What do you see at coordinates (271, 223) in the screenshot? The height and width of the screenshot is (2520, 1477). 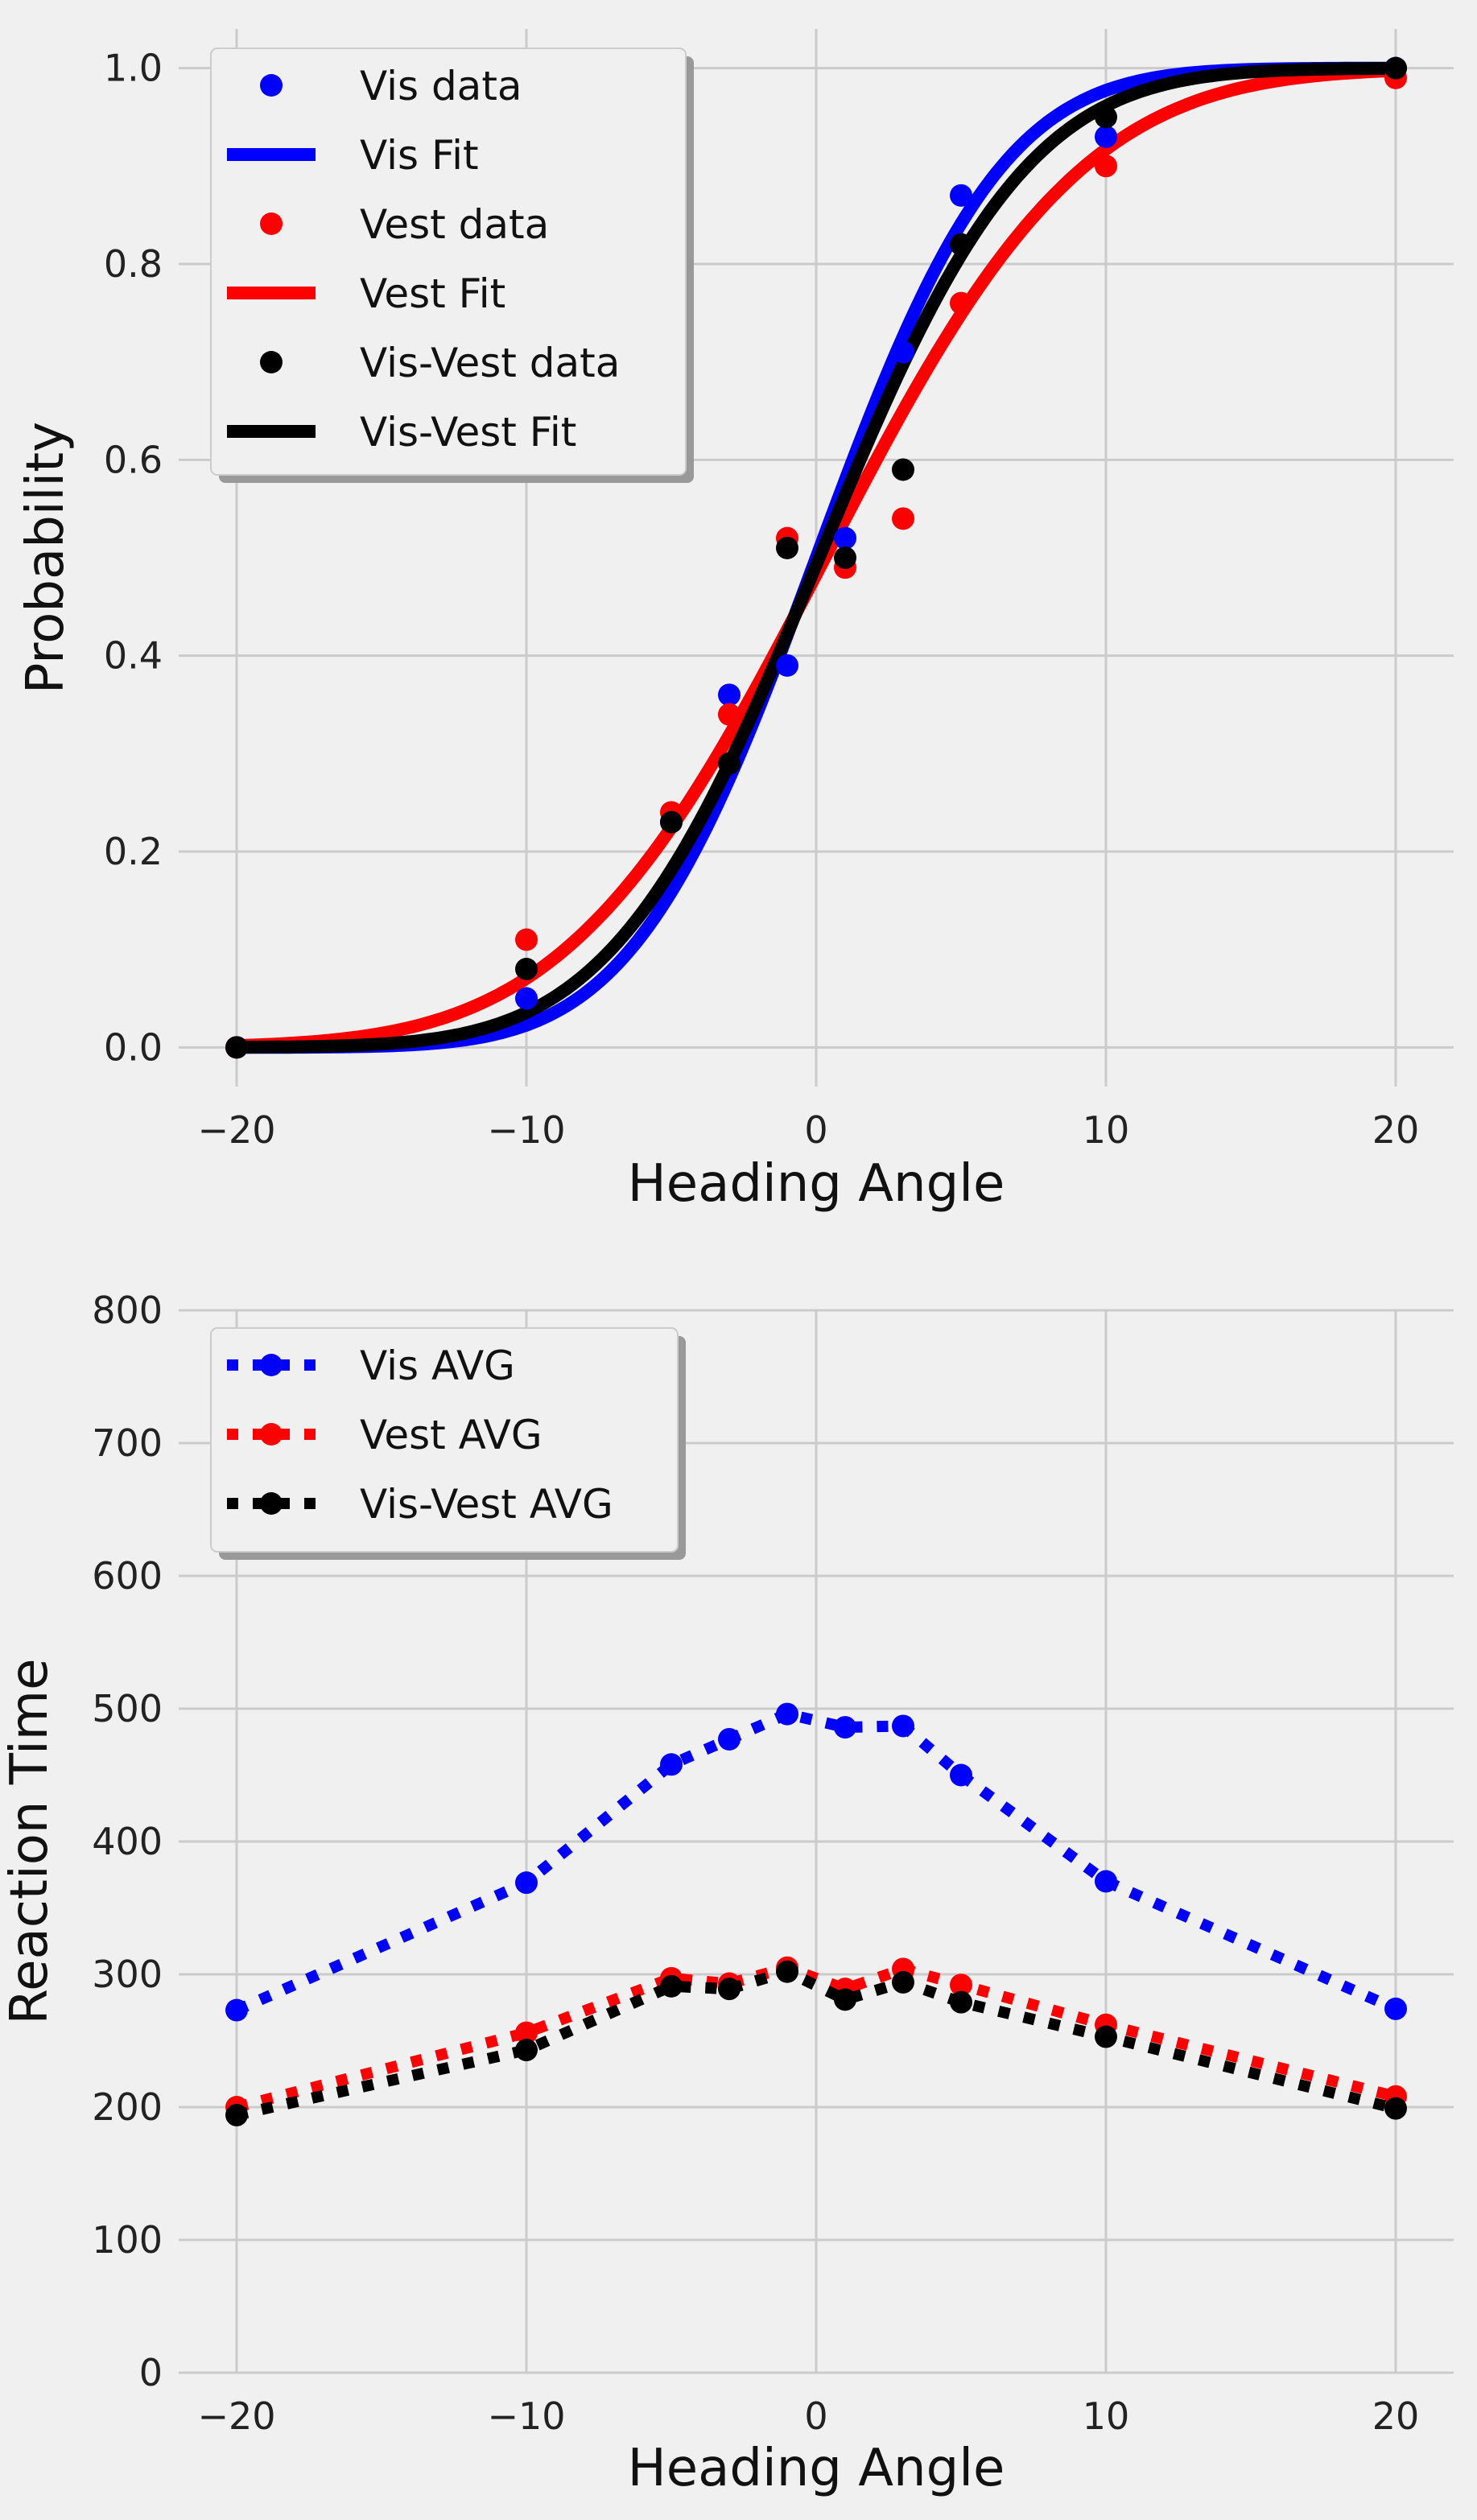 I see `legend-handle-vest-data` at bounding box center [271, 223].